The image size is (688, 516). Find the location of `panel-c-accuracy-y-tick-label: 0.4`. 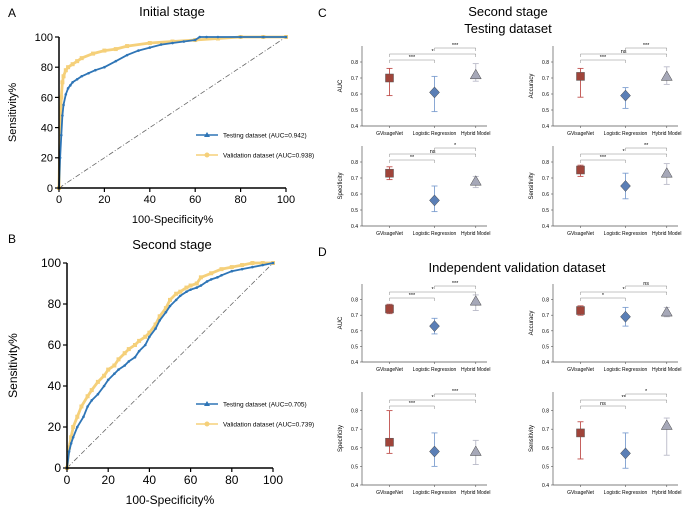

panel-c-accuracy-y-tick-label: 0.4 is located at coordinates (545, 127).